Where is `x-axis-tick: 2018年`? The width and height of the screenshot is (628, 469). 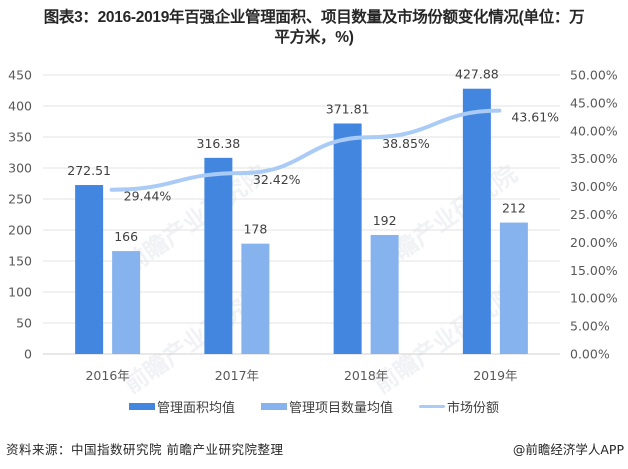 x-axis-tick: 2018年 is located at coordinates (366, 375).